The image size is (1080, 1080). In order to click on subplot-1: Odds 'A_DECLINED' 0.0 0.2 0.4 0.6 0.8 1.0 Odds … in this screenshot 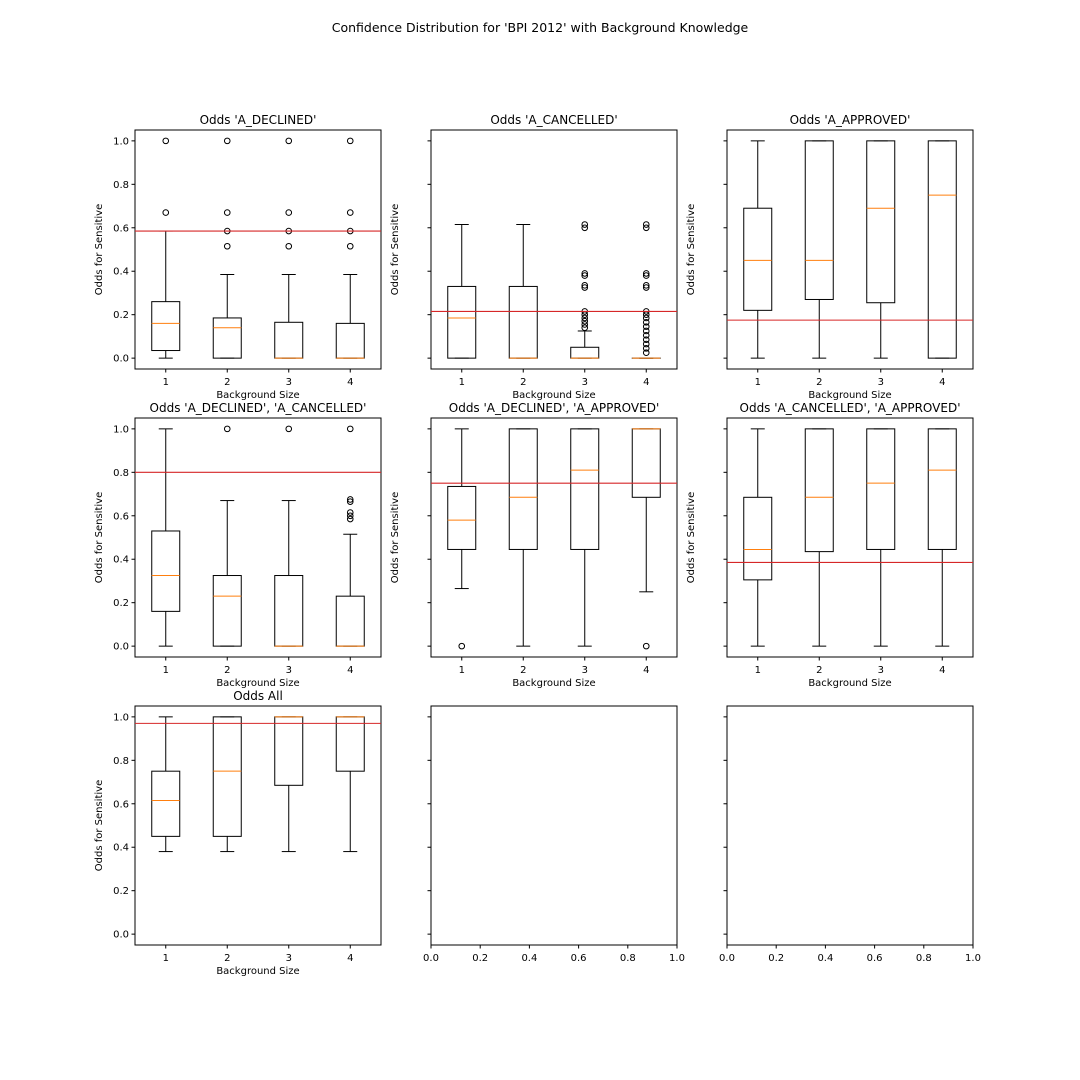, I will do `click(238, 257)`.